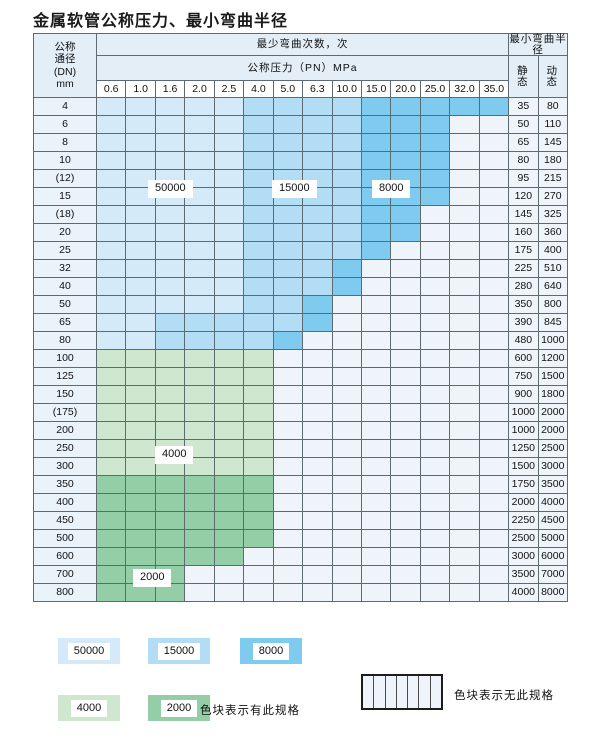  What do you see at coordinates (523, 394) in the screenshot?
I see `static-radius-value: 900` at bounding box center [523, 394].